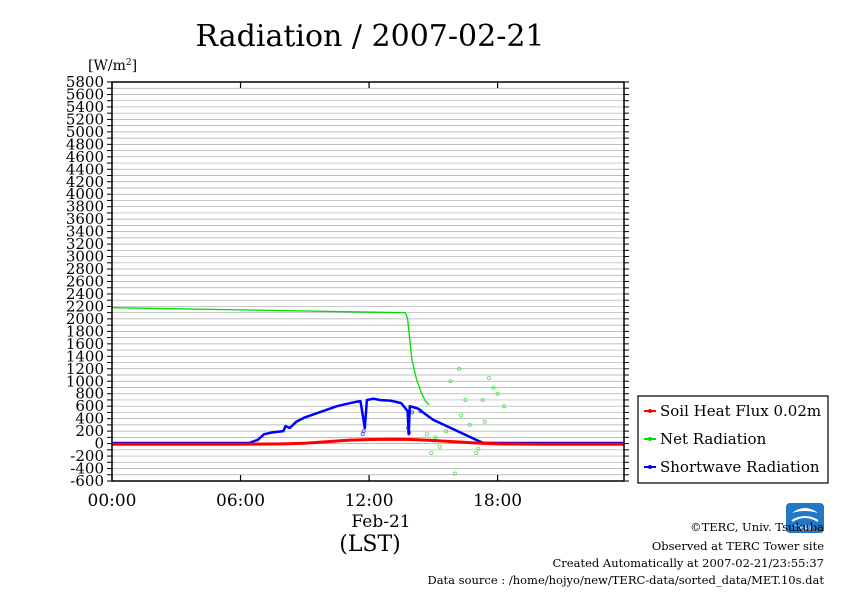  I want to click on y-tick-label: 2800, so click(85, 269).